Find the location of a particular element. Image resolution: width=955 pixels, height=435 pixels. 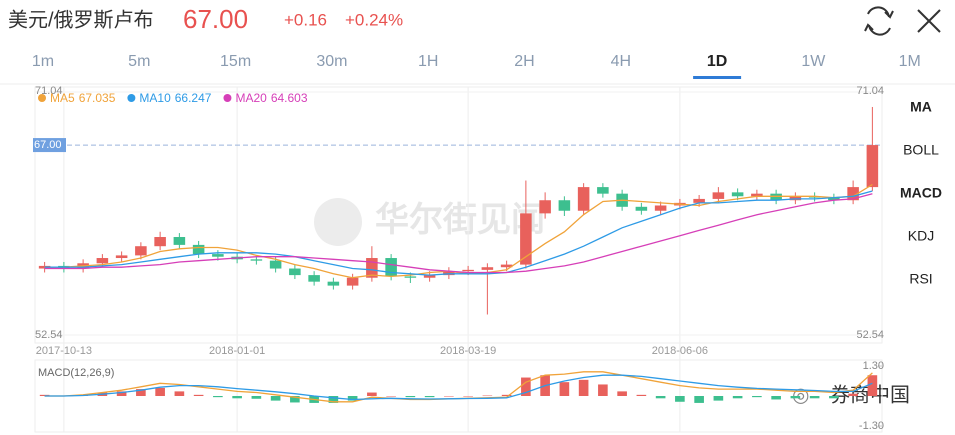

x-tick-label: 2018-01-01 is located at coordinates (237, 351).